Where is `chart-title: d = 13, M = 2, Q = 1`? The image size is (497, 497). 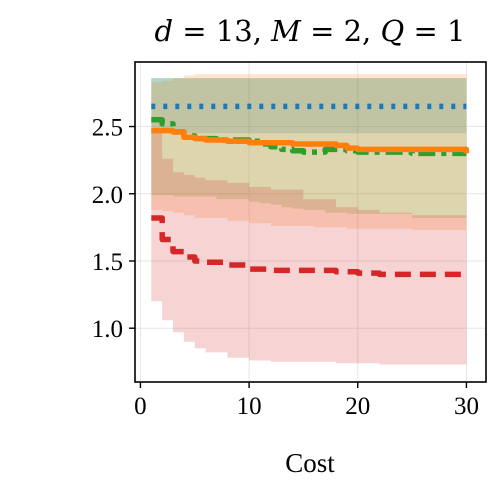 chart-title: d = 13, M = 2, Q = 1 is located at coordinates (310, 31).